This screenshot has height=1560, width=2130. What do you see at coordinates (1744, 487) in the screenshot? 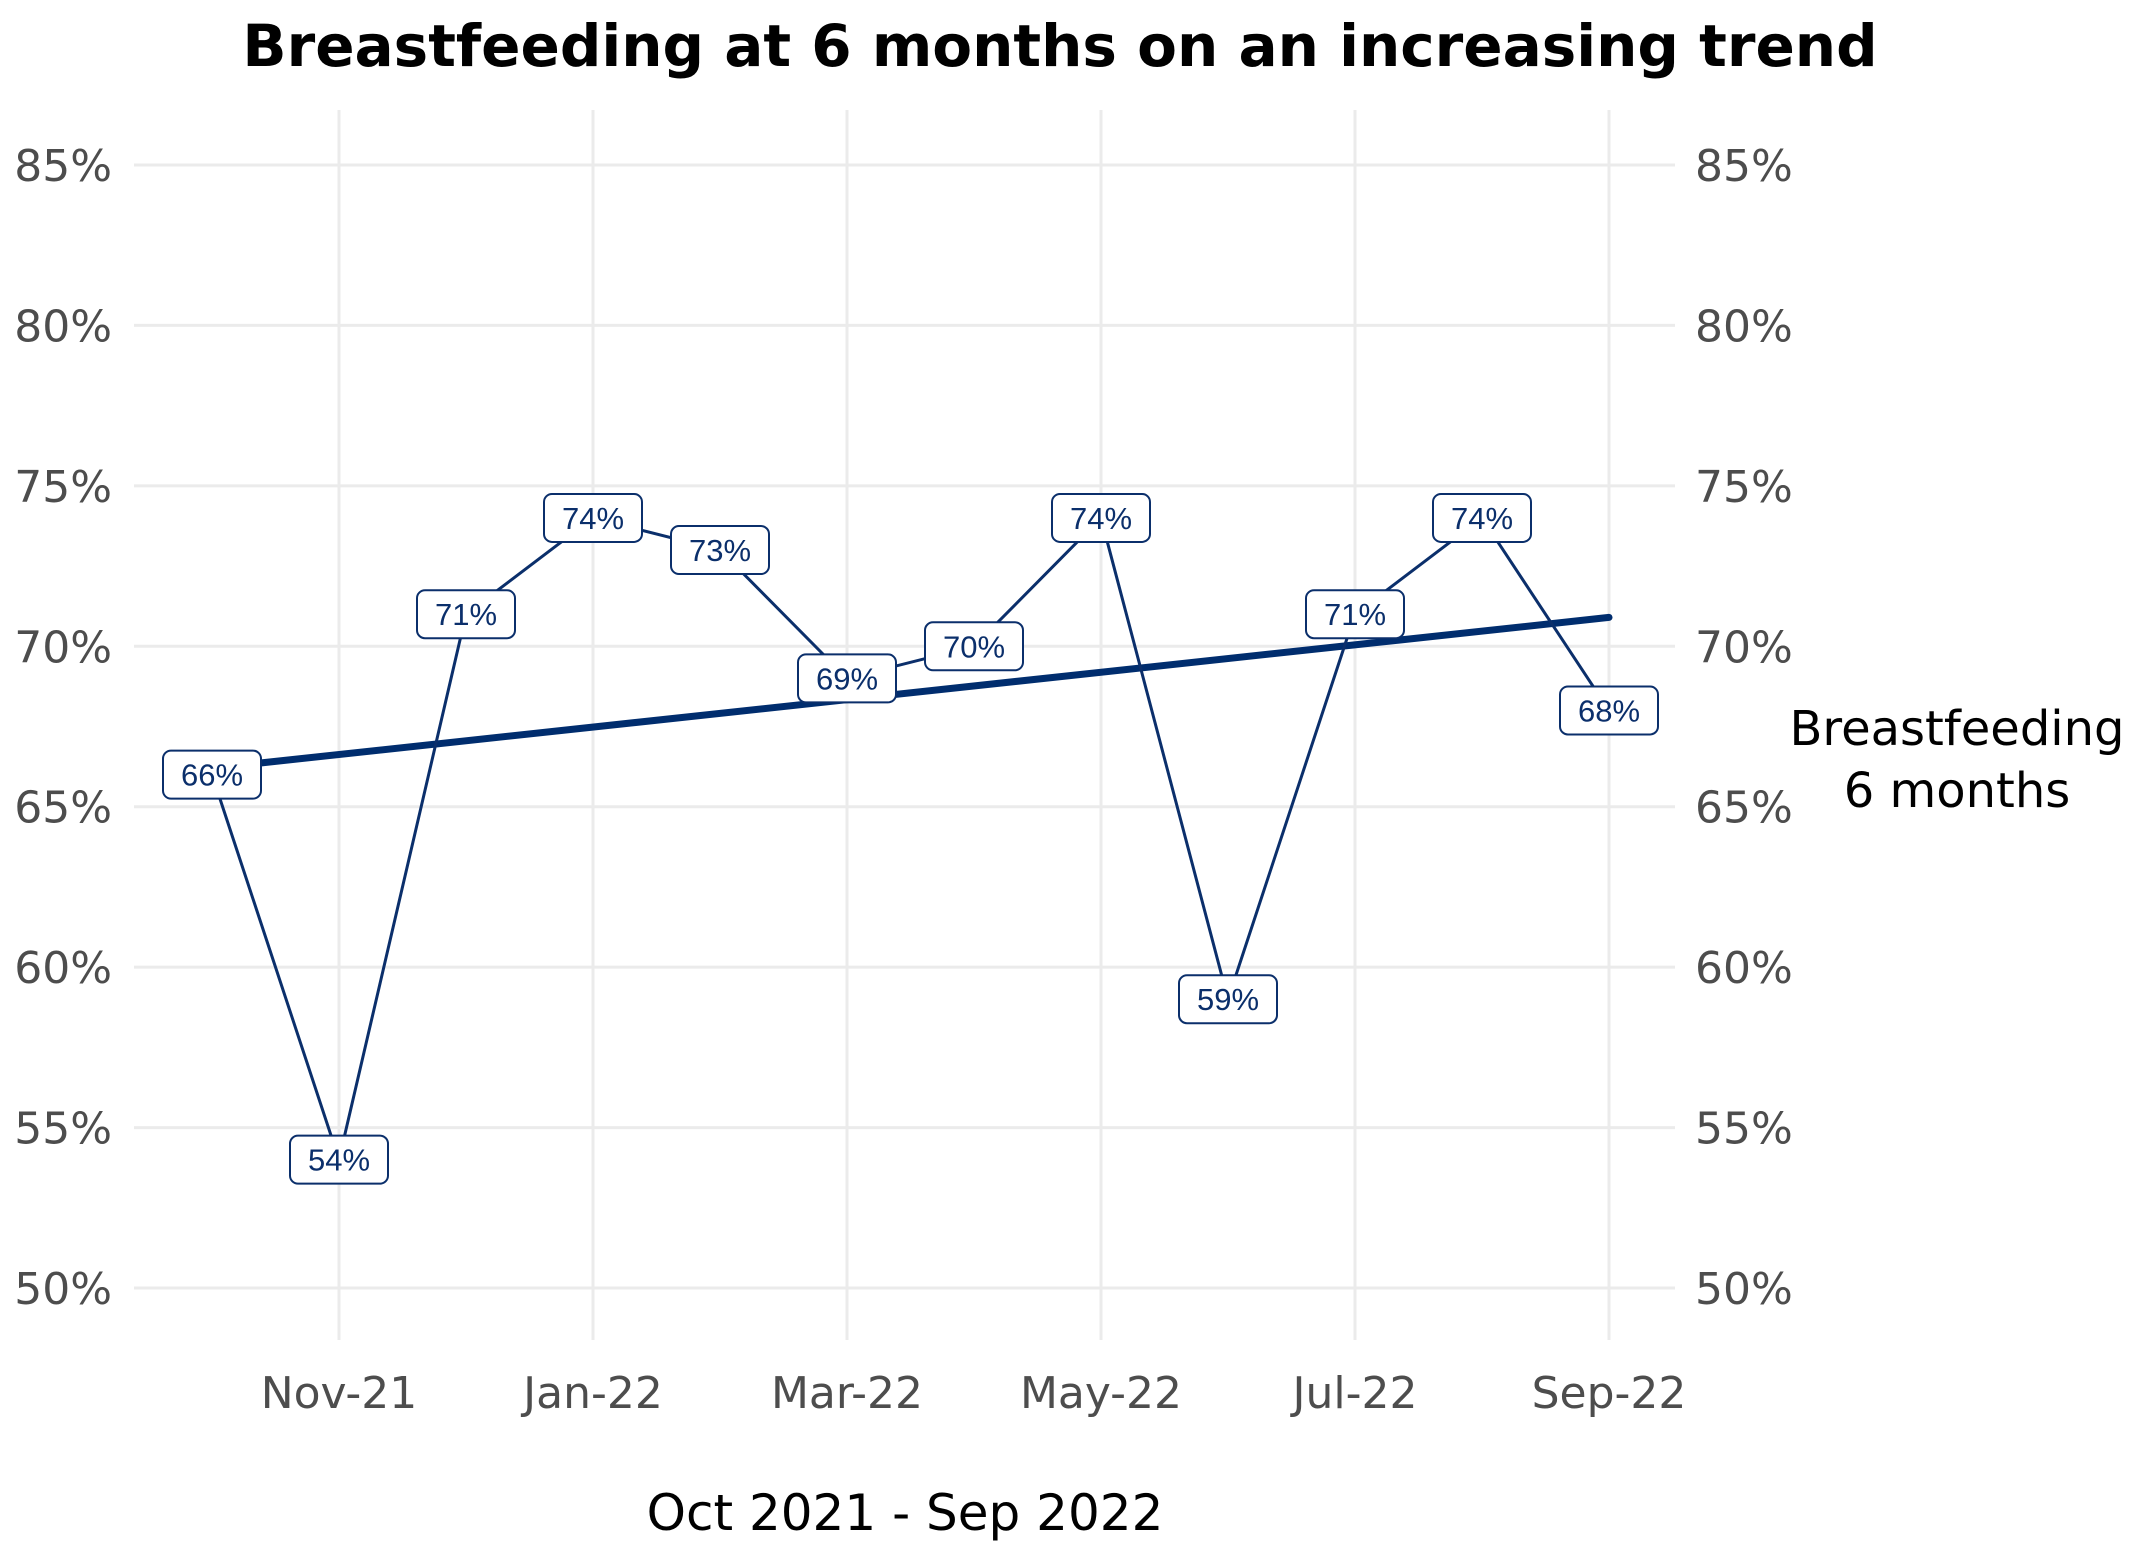
I see `y-tick-label-right: 75%` at bounding box center [1744, 487].